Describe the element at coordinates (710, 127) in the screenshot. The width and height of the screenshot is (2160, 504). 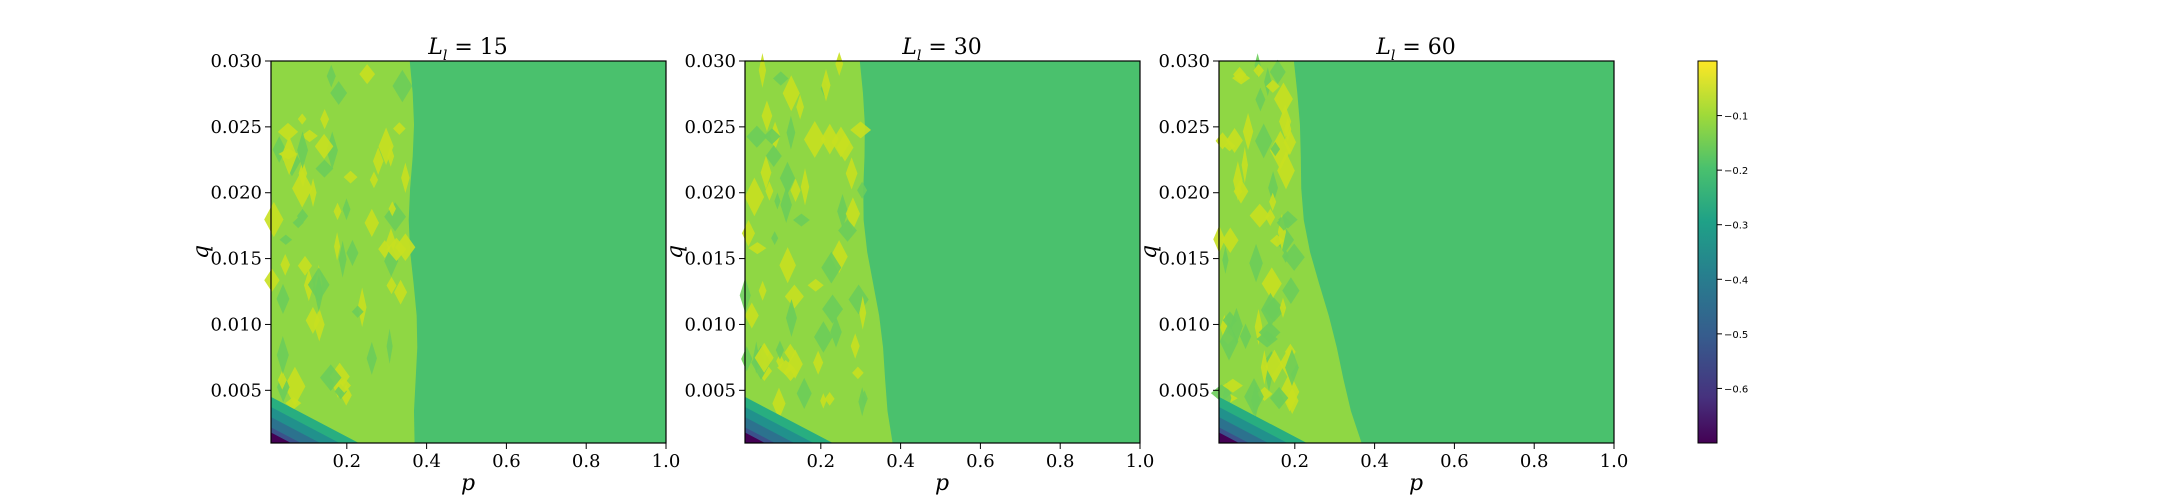
I see `y-tick-label: 0.025` at that location.